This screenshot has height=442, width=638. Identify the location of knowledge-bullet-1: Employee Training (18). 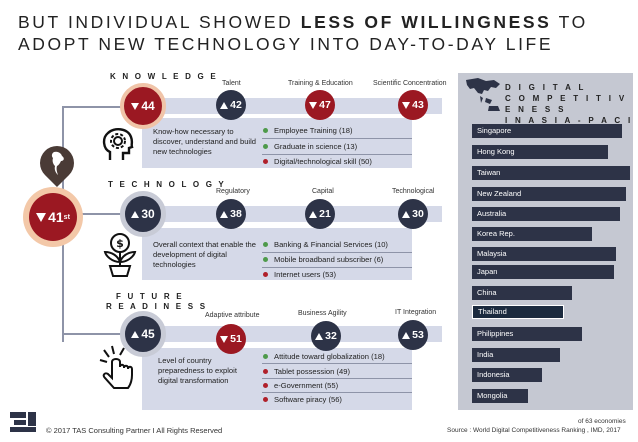
(308, 130).